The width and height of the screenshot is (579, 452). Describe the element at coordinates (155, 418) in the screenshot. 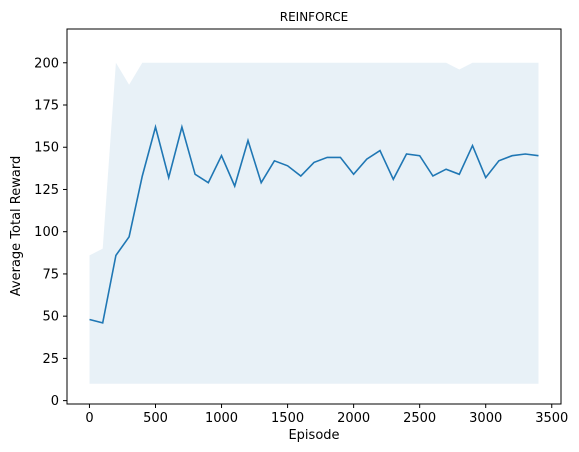

I see `x-tick-label: 500` at that location.